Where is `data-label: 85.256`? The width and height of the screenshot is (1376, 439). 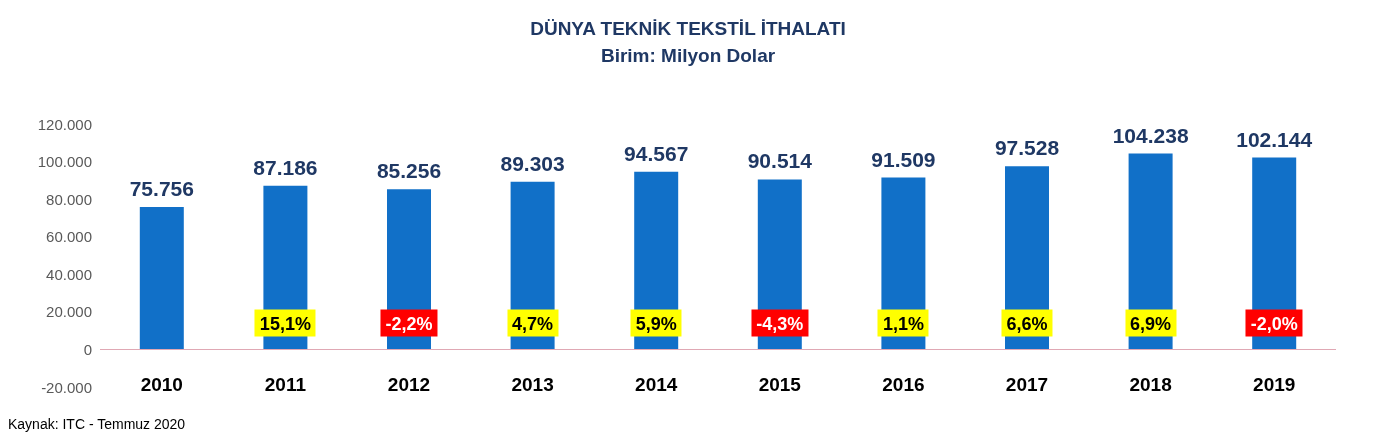
data-label: 85.256 is located at coordinates (409, 171).